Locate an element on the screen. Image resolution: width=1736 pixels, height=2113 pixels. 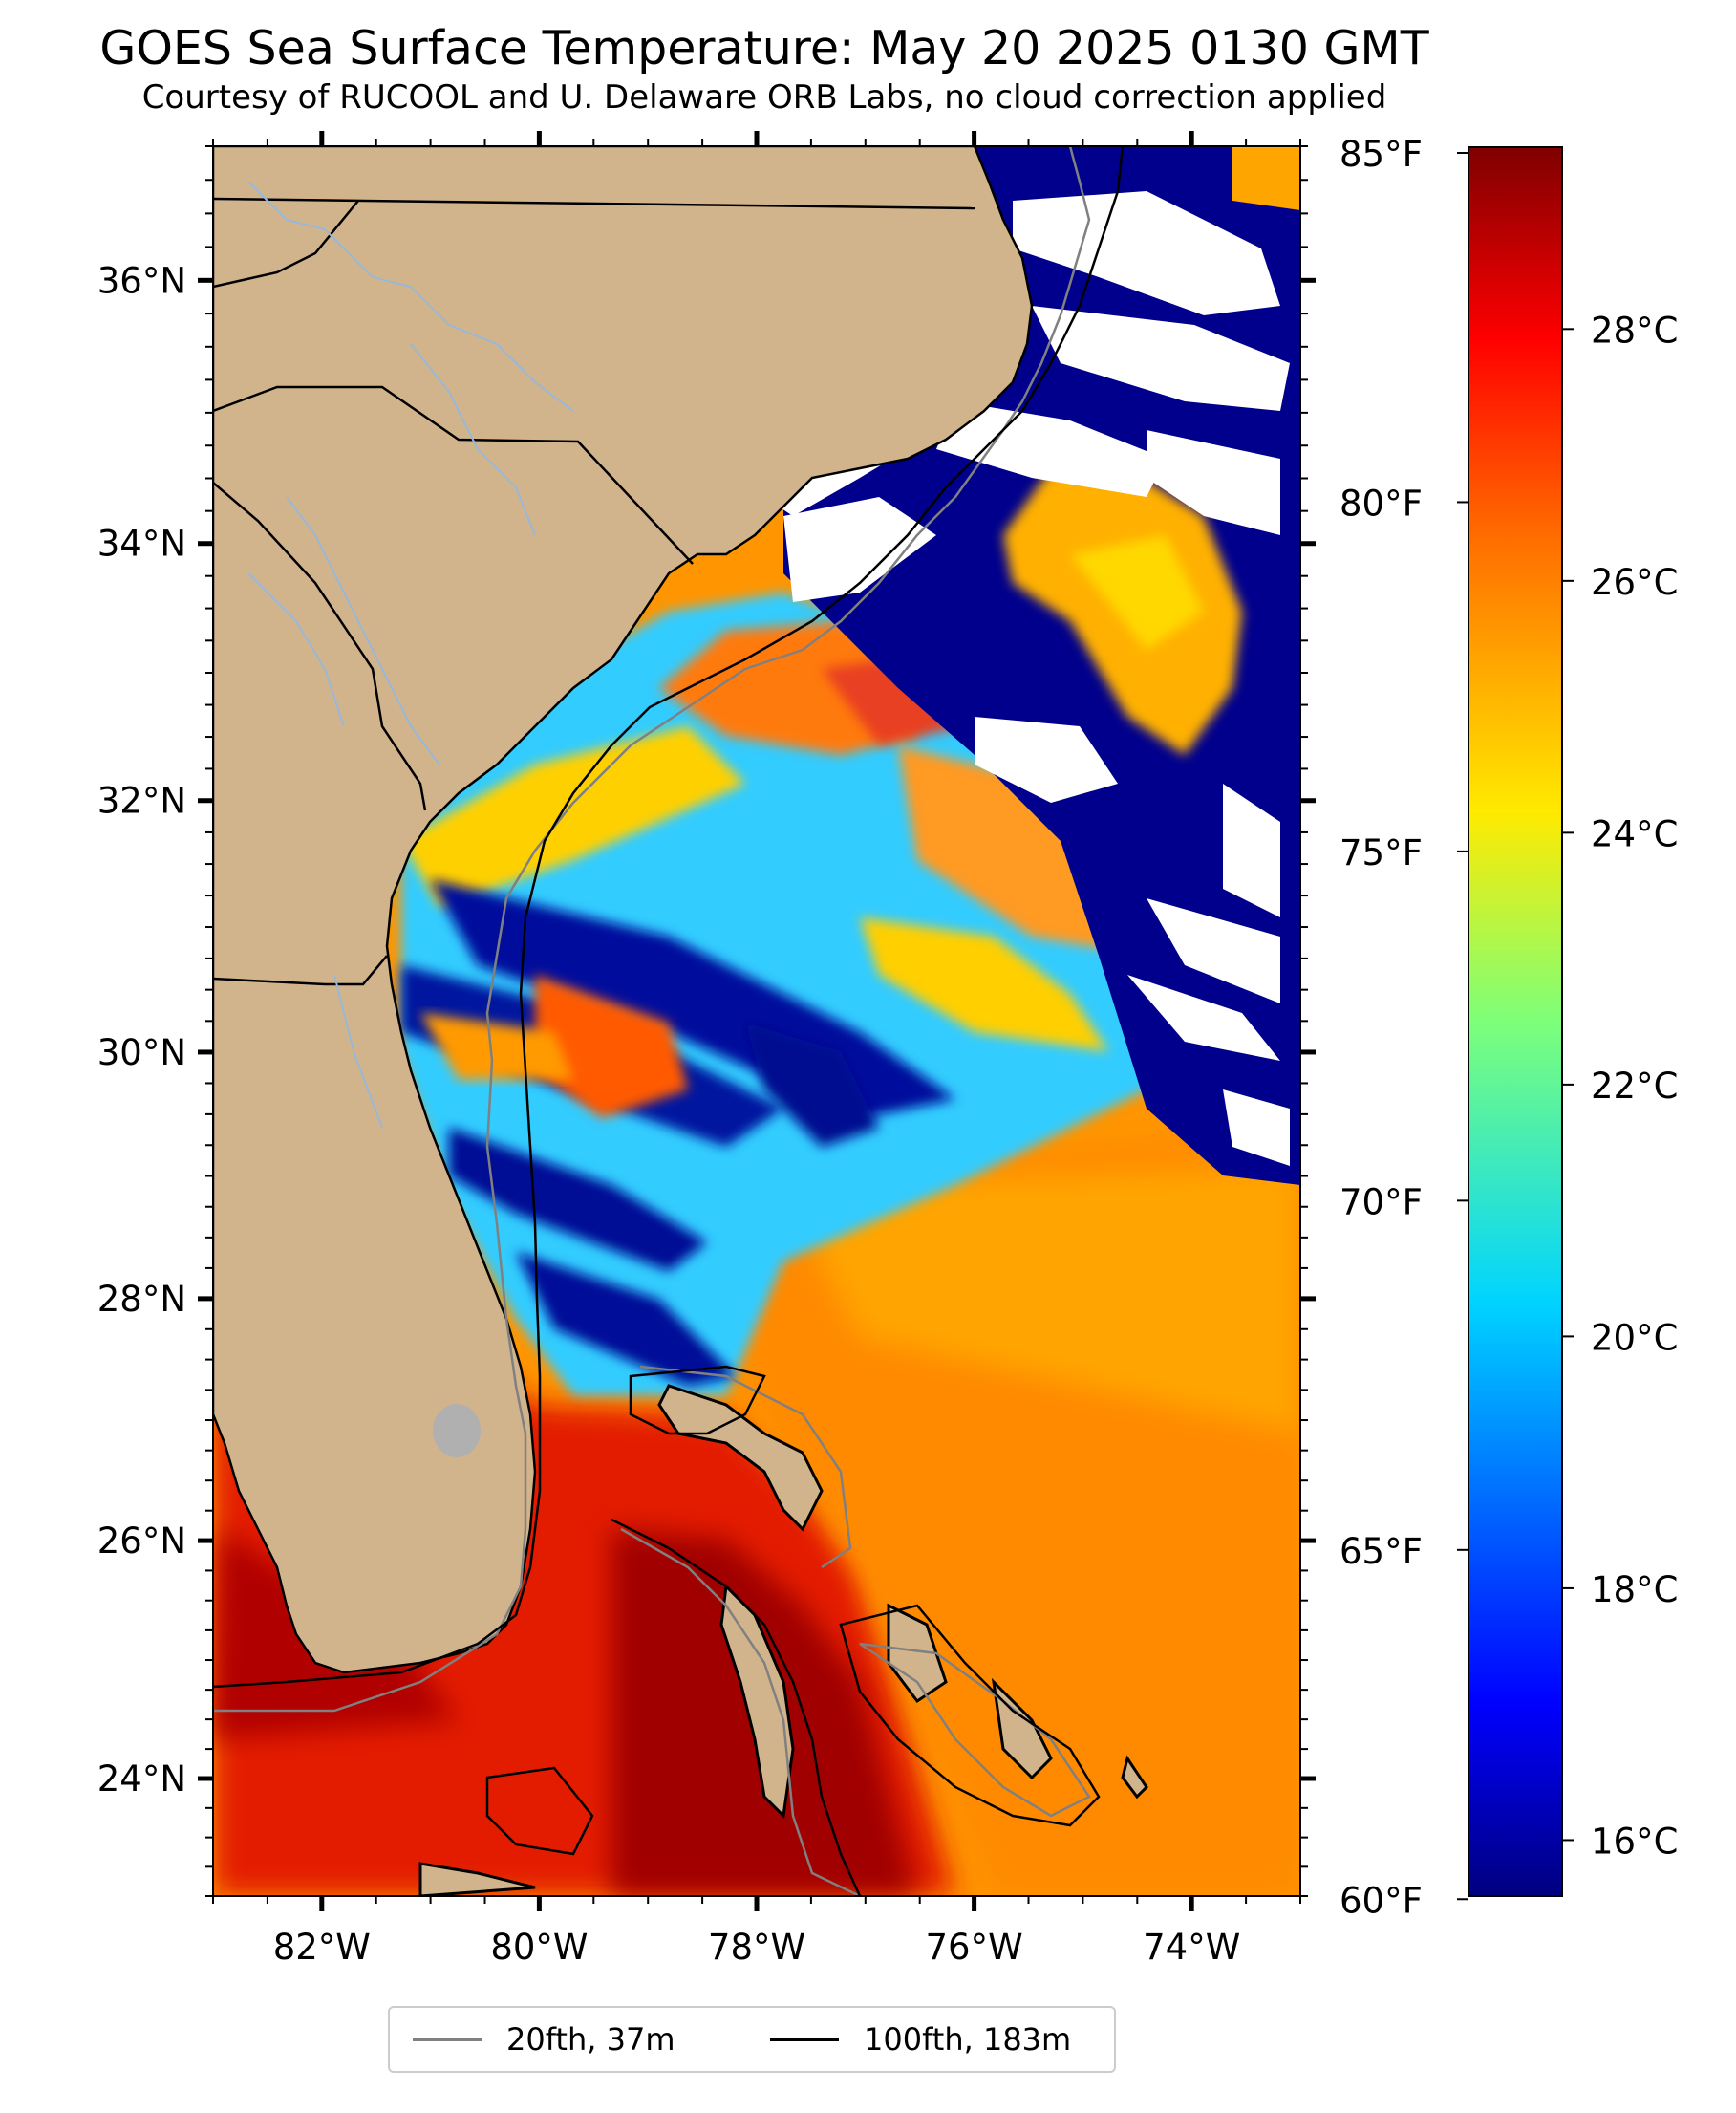
colorbar-f-label: 80°F is located at coordinates (1381, 503).